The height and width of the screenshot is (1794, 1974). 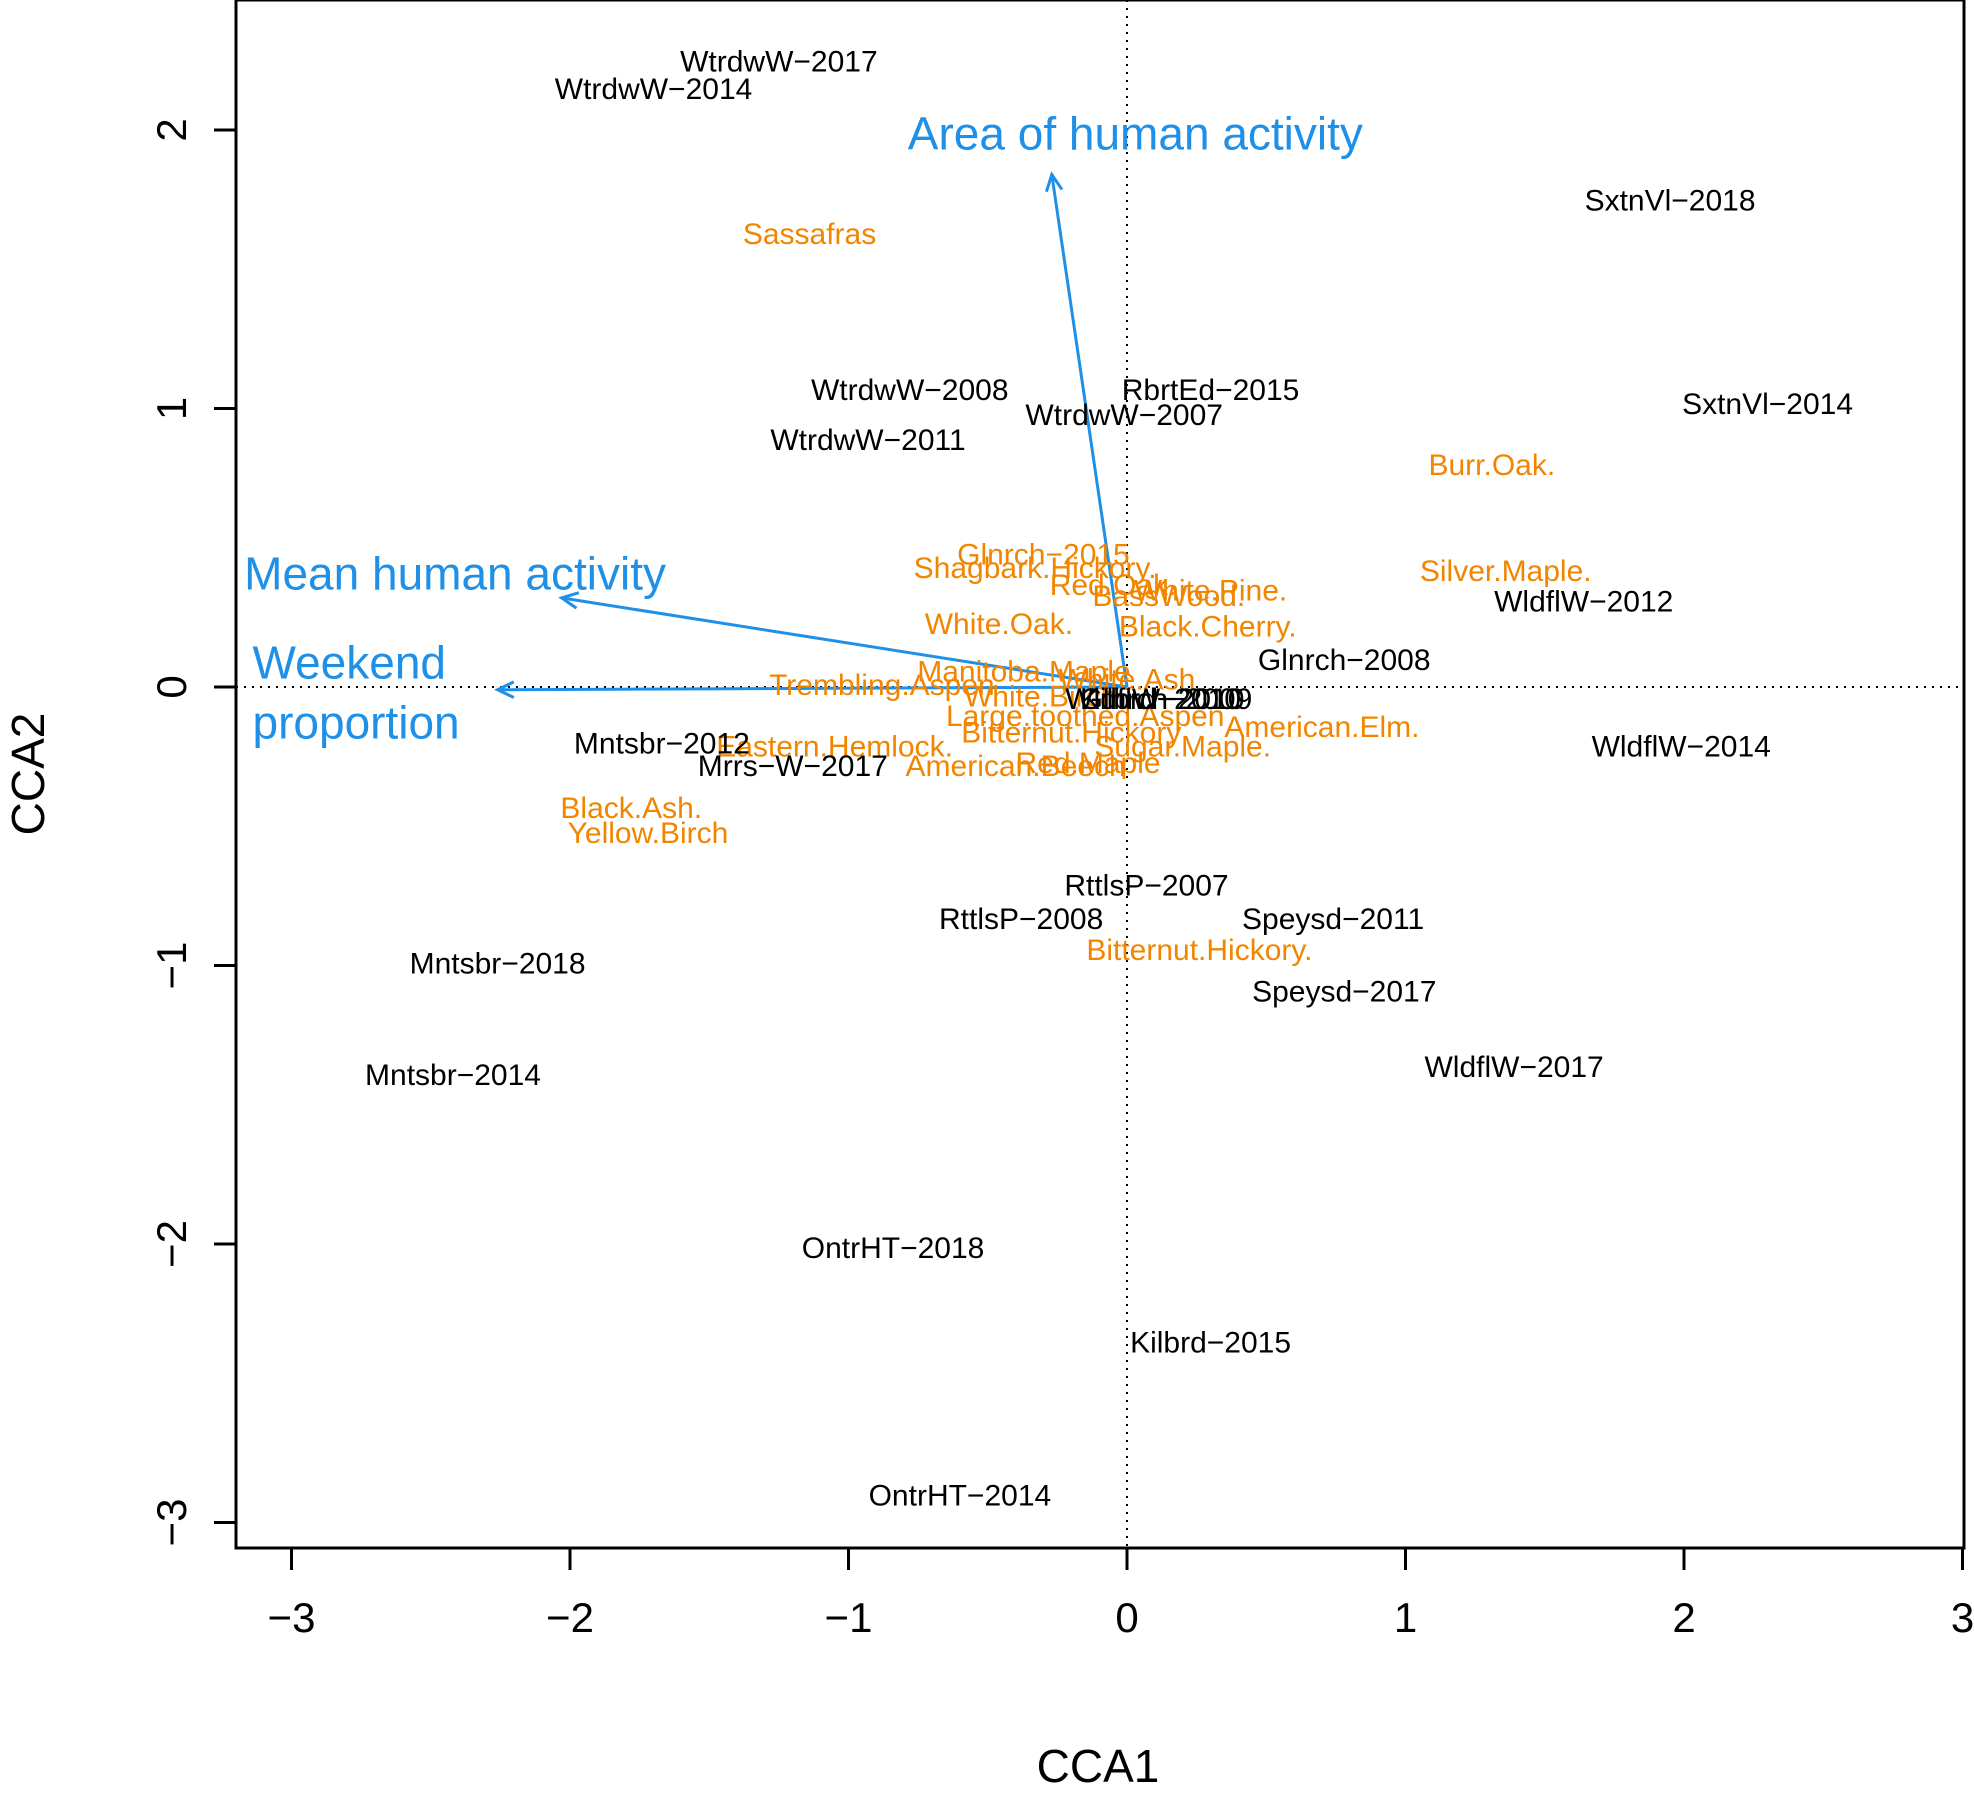 I want to click on site-label: WtrdwW−2007, so click(x=1124, y=415).